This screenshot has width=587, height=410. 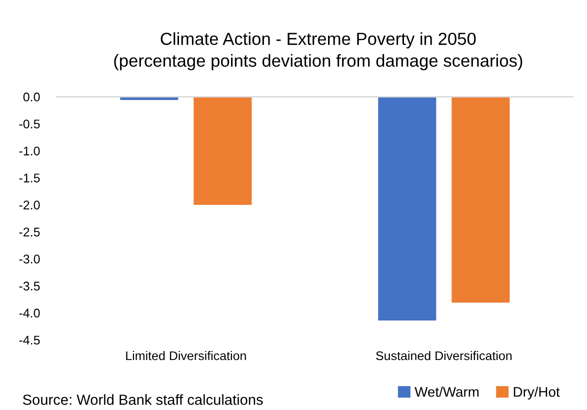 I want to click on y-tick-label: -3.0, so click(x=29, y=259).